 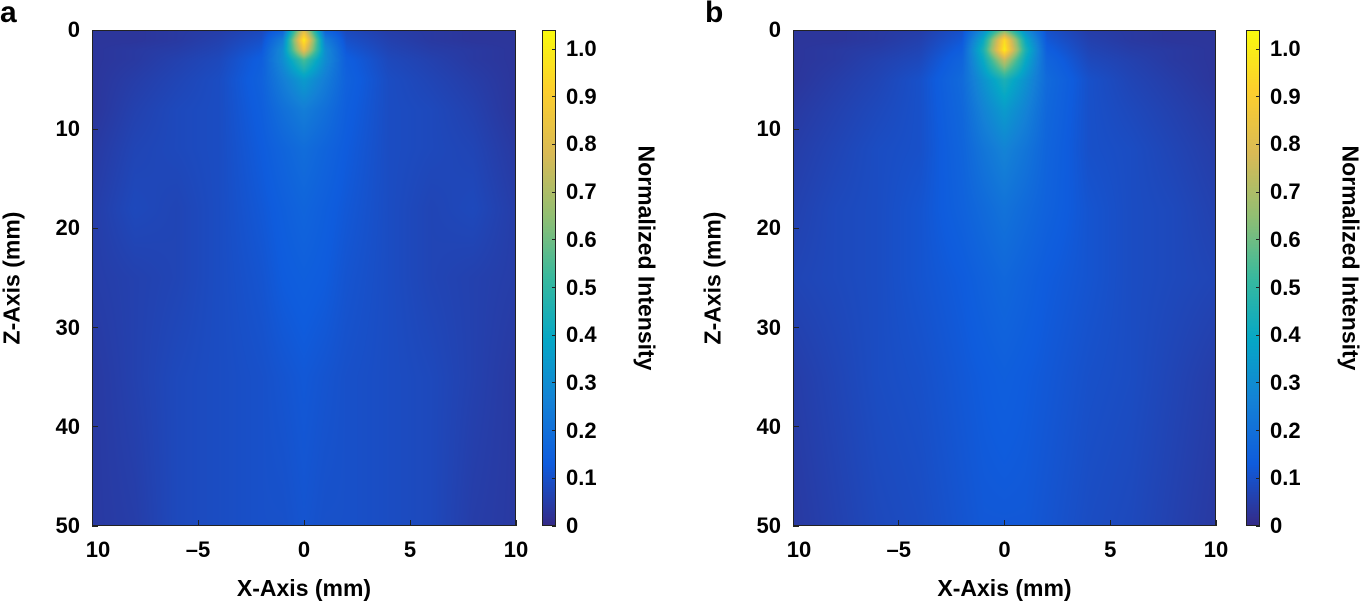 I want to click on panel-letter: a, so click(x=8, y=14).